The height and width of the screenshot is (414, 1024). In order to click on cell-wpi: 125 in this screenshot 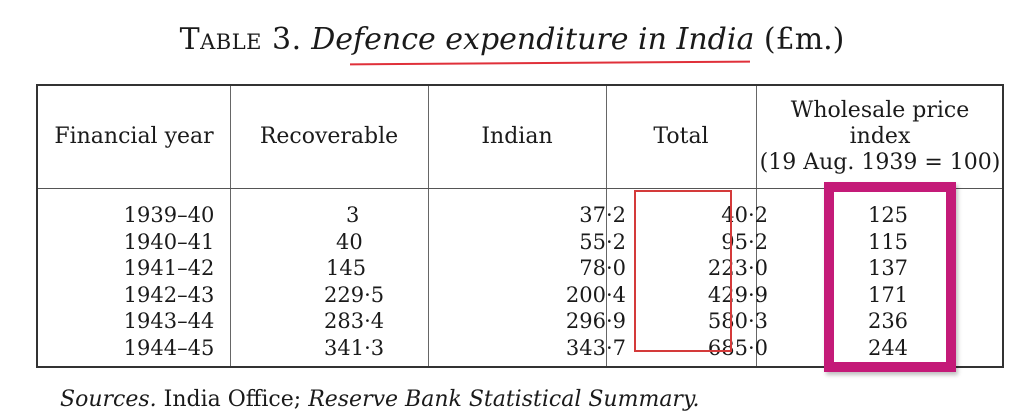, I will do `click(888, 215)`.